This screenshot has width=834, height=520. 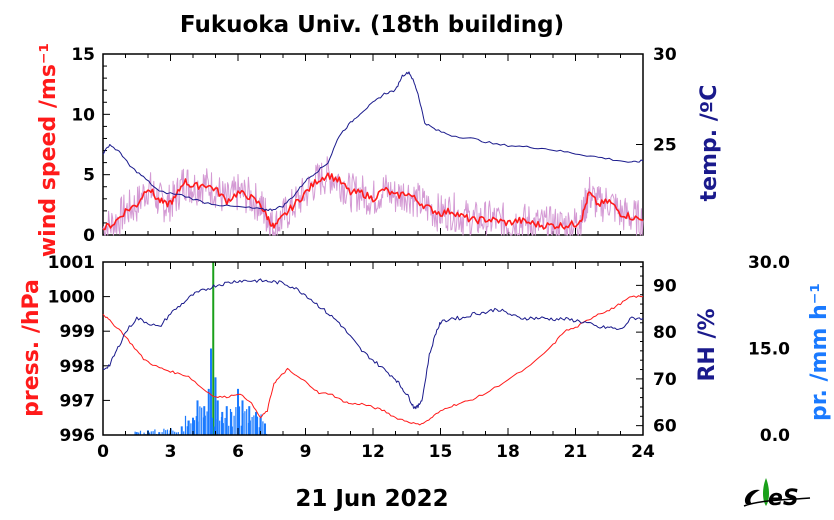 I want to click on y-left-tick-label: 5, so click(x=89, y=176).